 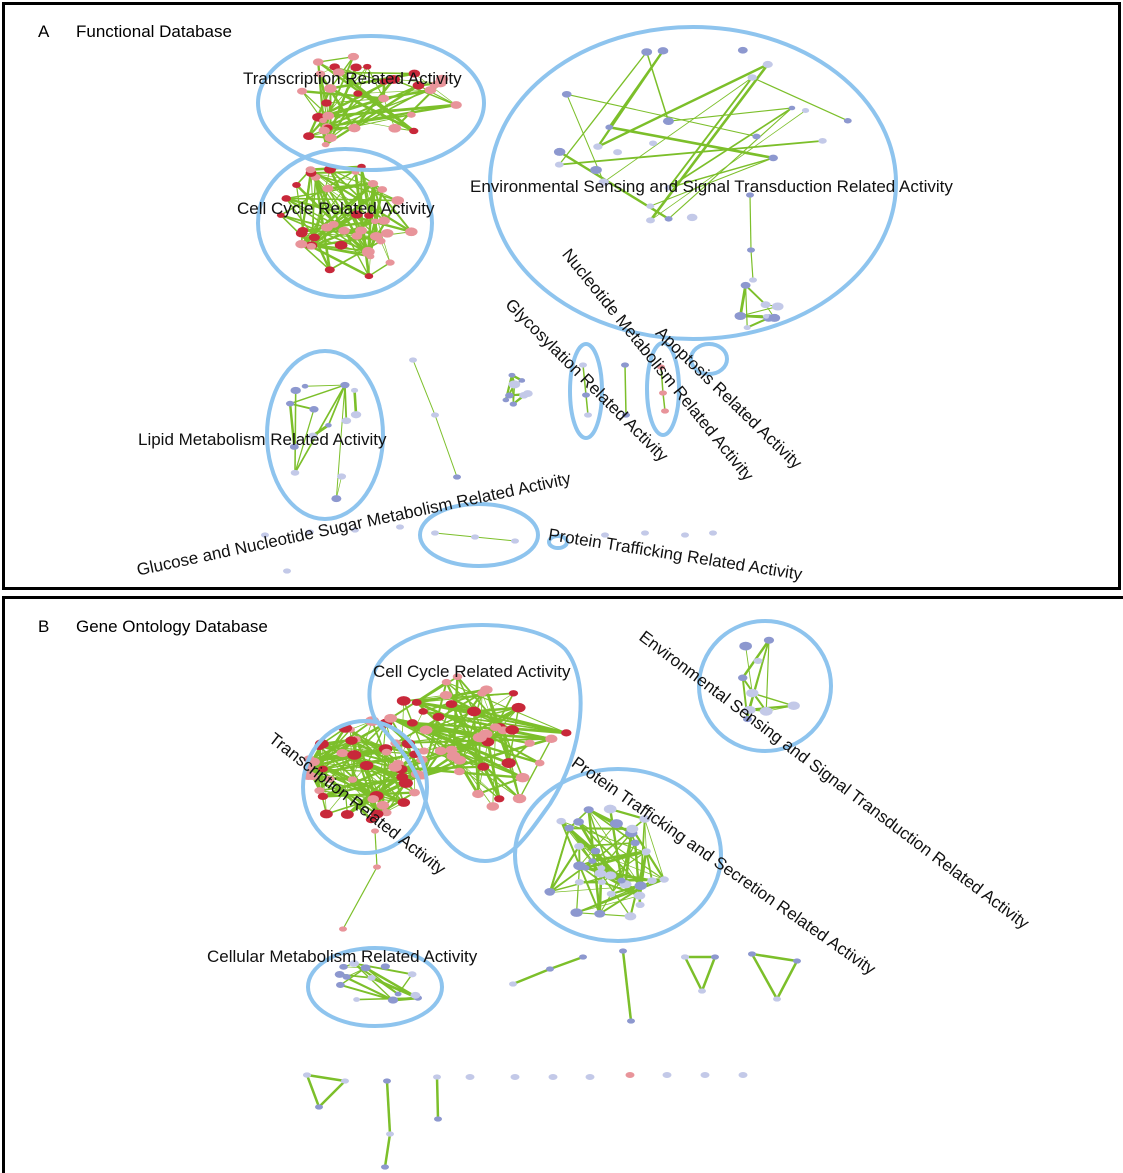 What do you see at coordinates (512, 390) in the screenshot?
I see `a-glycosylation-edge` at bounding box center [512, 390].